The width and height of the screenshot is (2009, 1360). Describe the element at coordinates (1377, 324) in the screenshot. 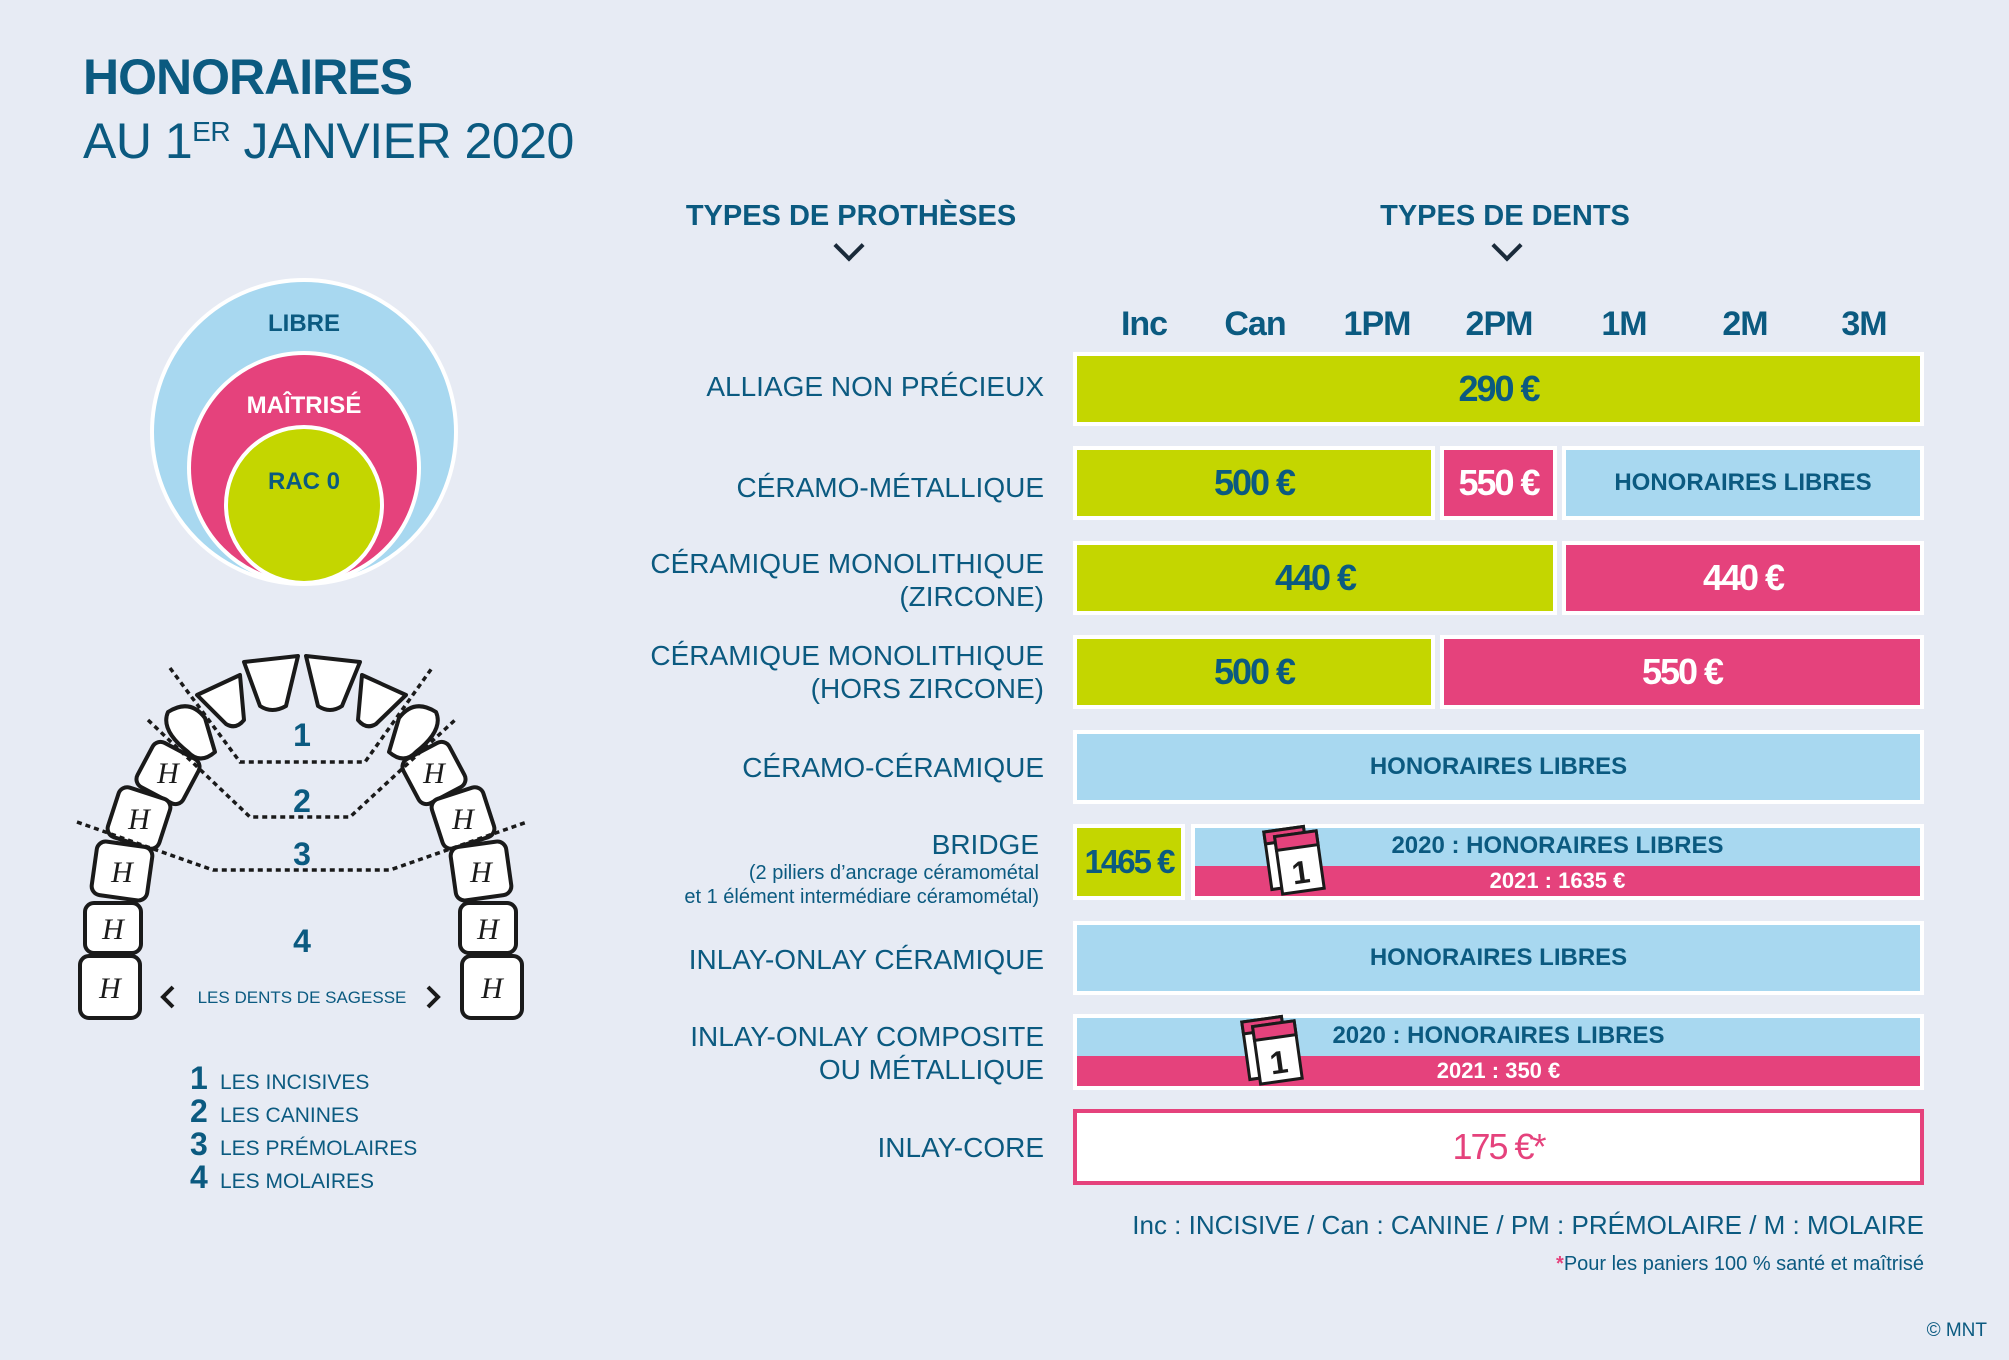

I see `col-1pm: 1PM` at that location.